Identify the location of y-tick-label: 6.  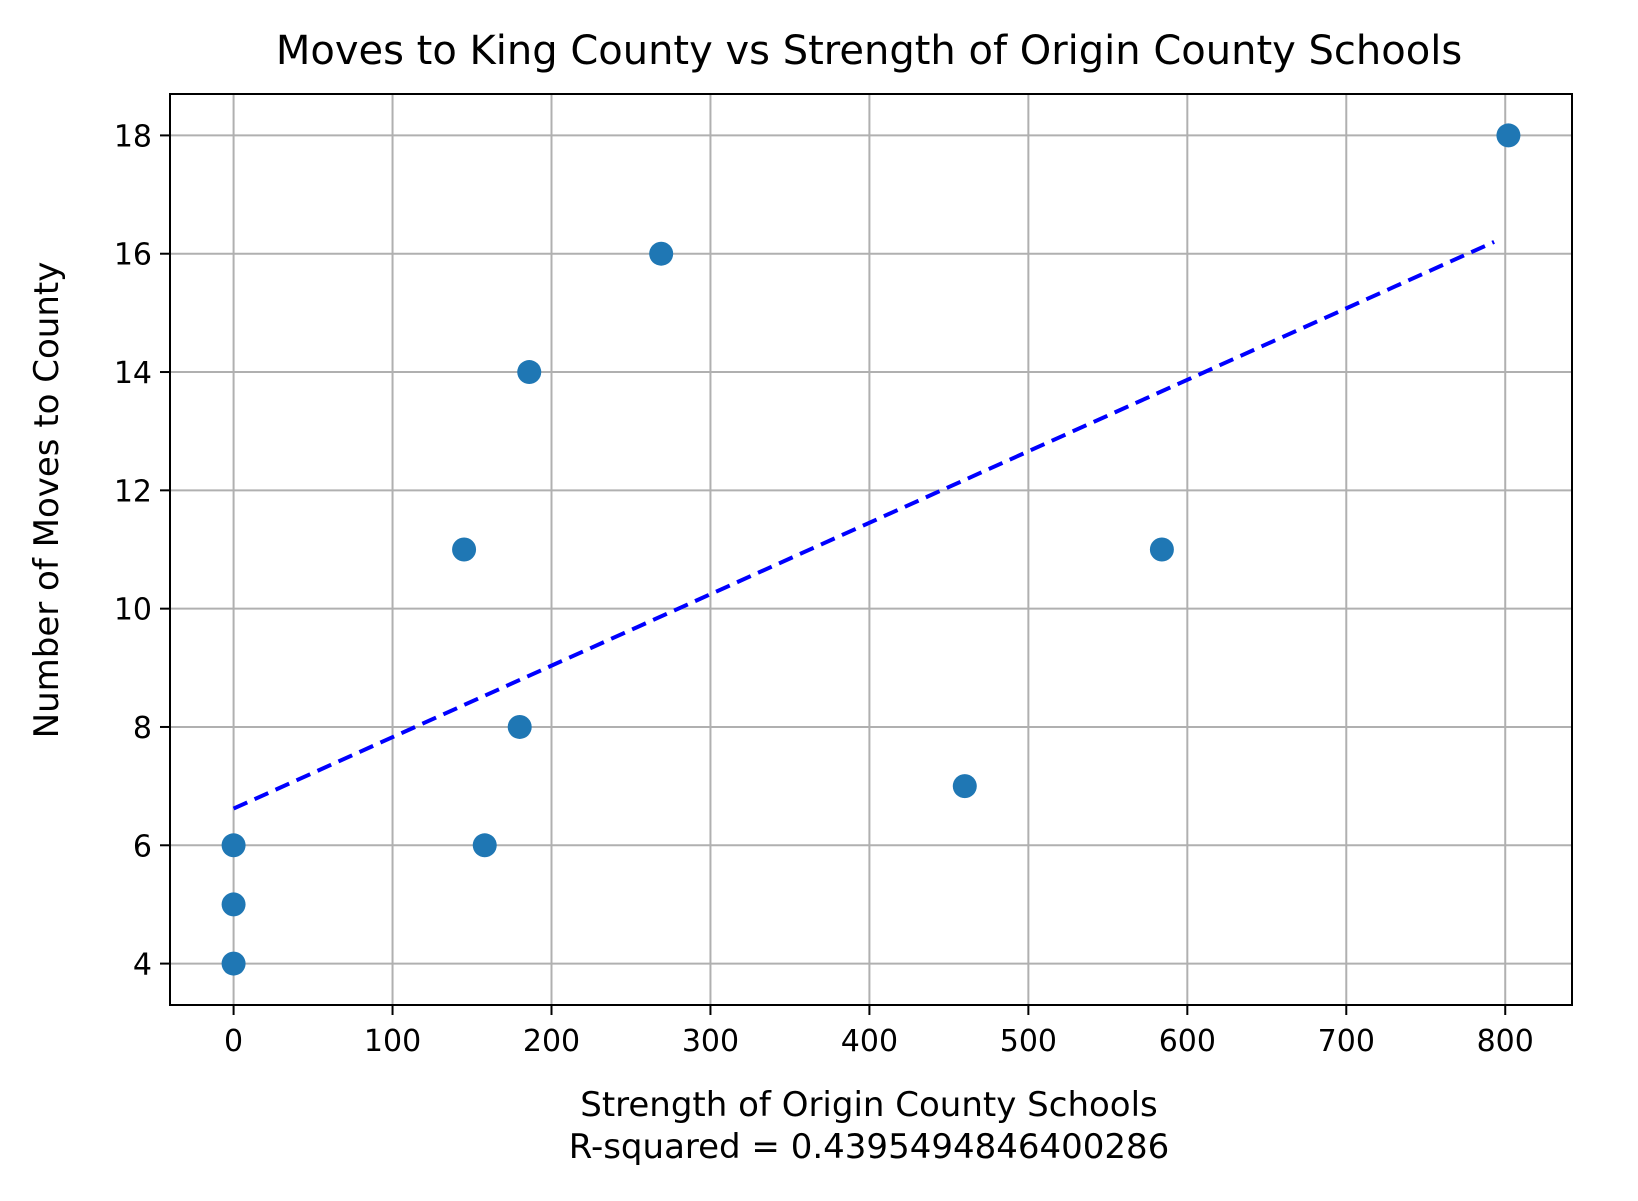
(142, 846).